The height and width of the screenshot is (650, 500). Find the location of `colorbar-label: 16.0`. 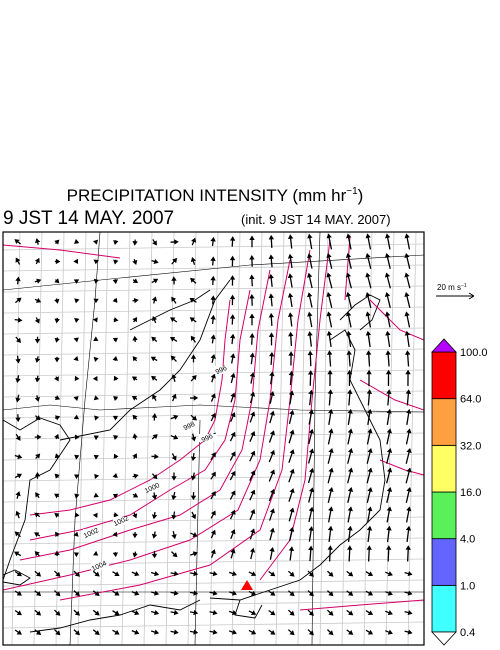

colorbar-label: 16.0 is located at coordinates (470, 493).